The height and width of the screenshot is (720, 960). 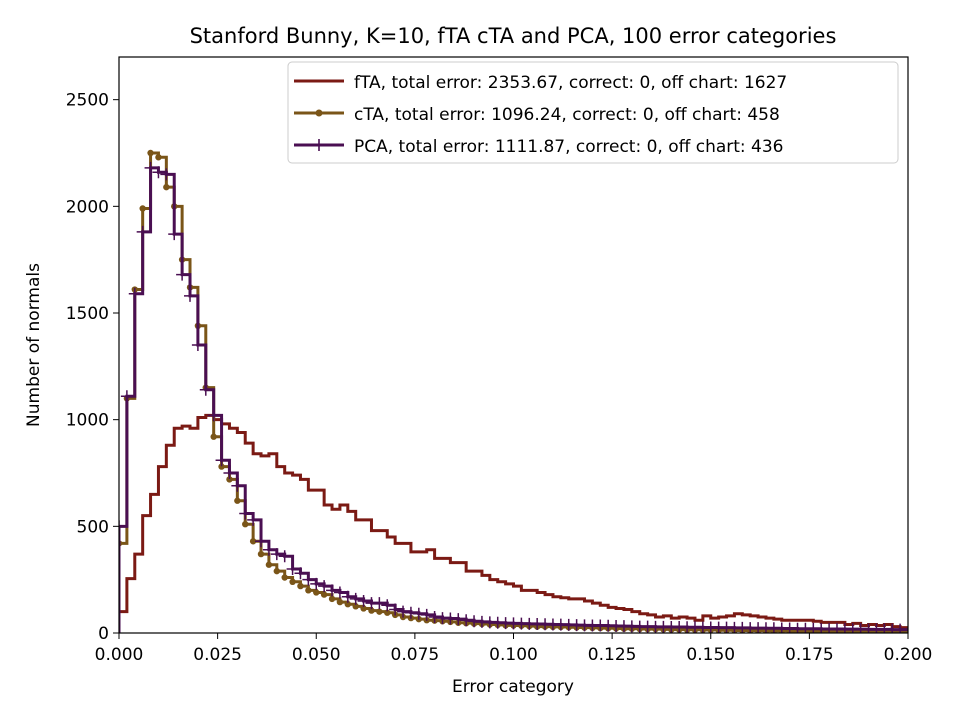 I want to click on x-tick-label: 0.025, so click(x=217, y=655).